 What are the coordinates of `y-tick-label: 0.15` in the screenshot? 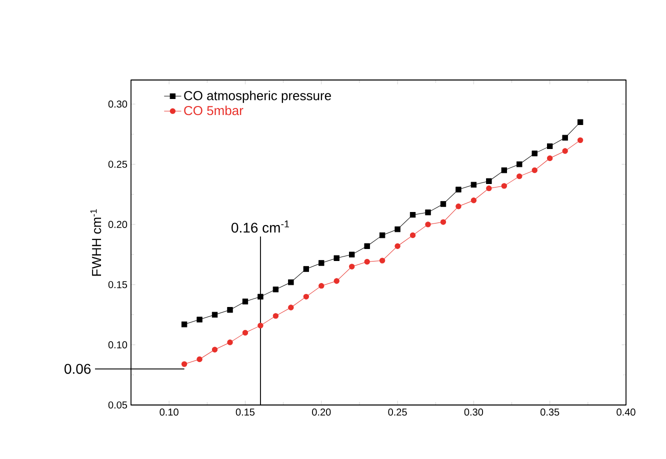 It's located at (118, 284).